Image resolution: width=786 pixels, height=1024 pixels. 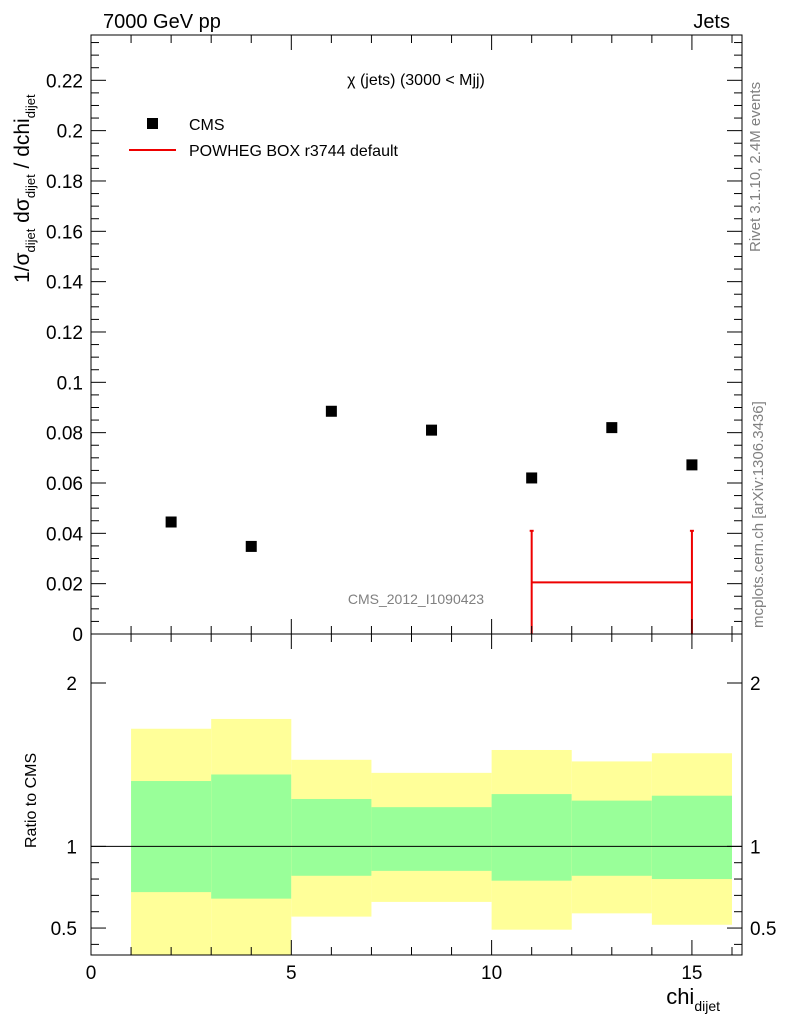 What do you see at coordinates (64, 232) in the screenshot?
I see `y-tick-label: 0.16` at bounding box center [64, 232].